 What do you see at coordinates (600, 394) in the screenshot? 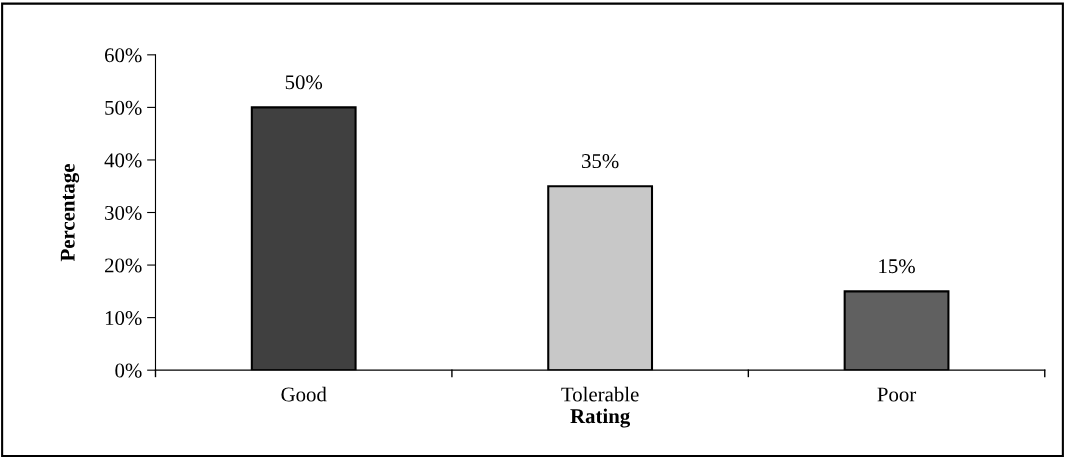
I see `x-tick-label: Tolerable` at bounding box center [600, 394].